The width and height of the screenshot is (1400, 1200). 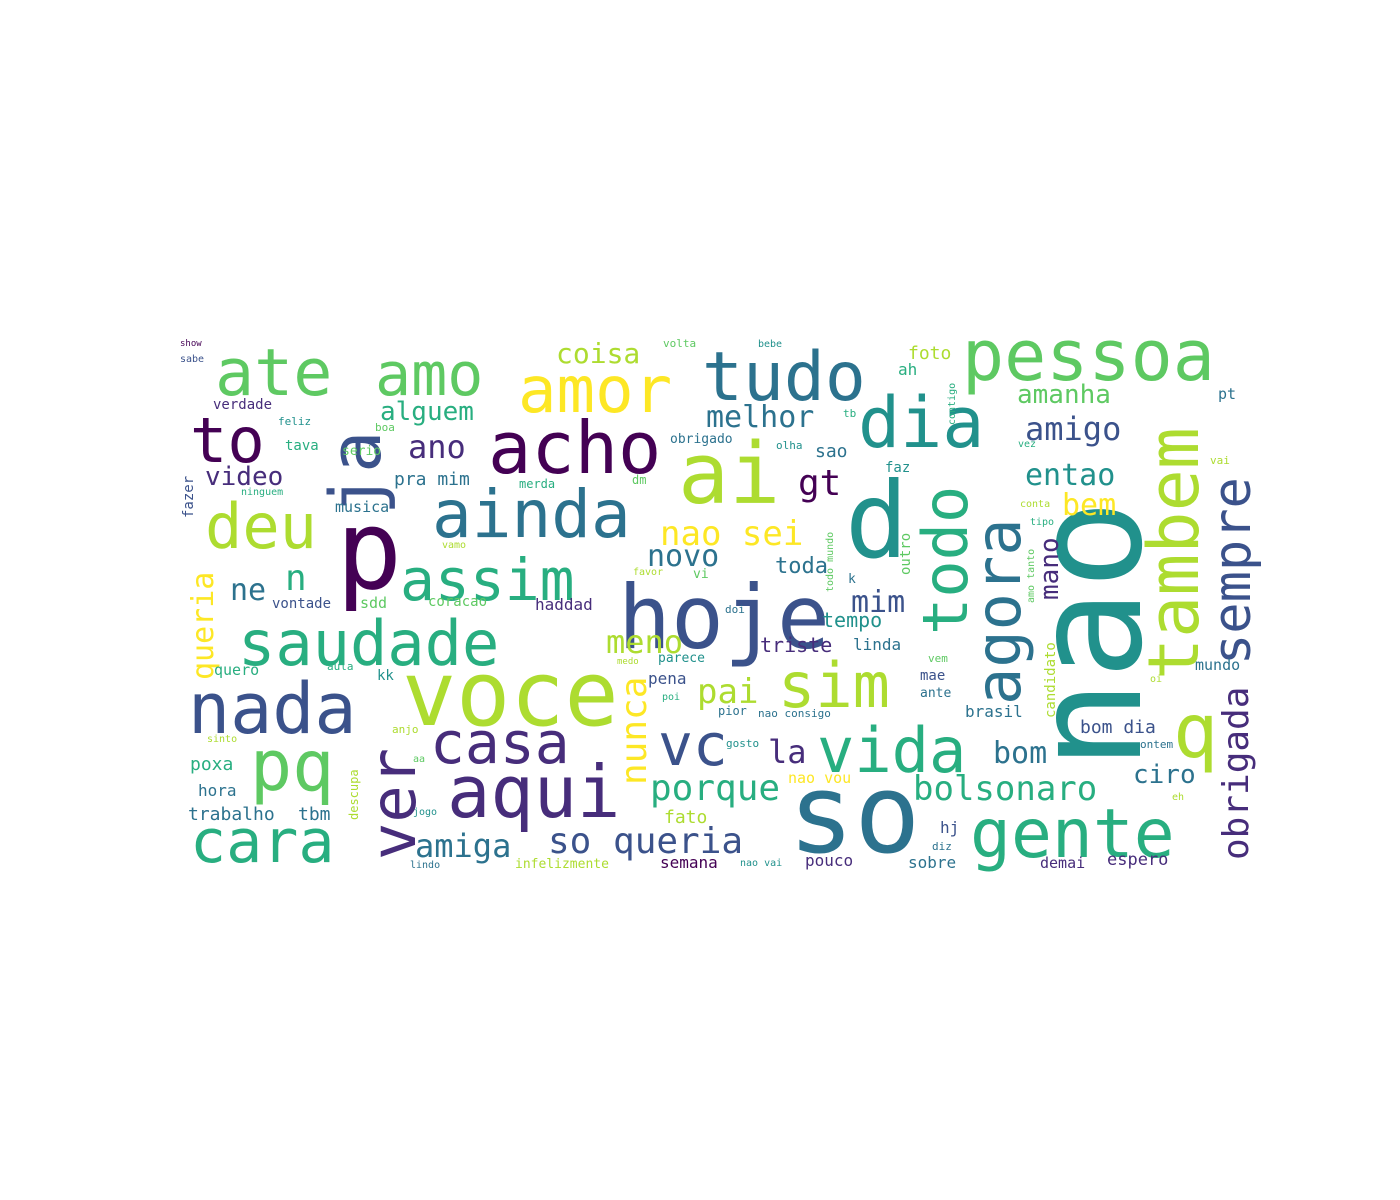 What do you see at coordinates (487, 580) in the screenshot?
I see `word-assim: assim` at bounding box center [487, 580].